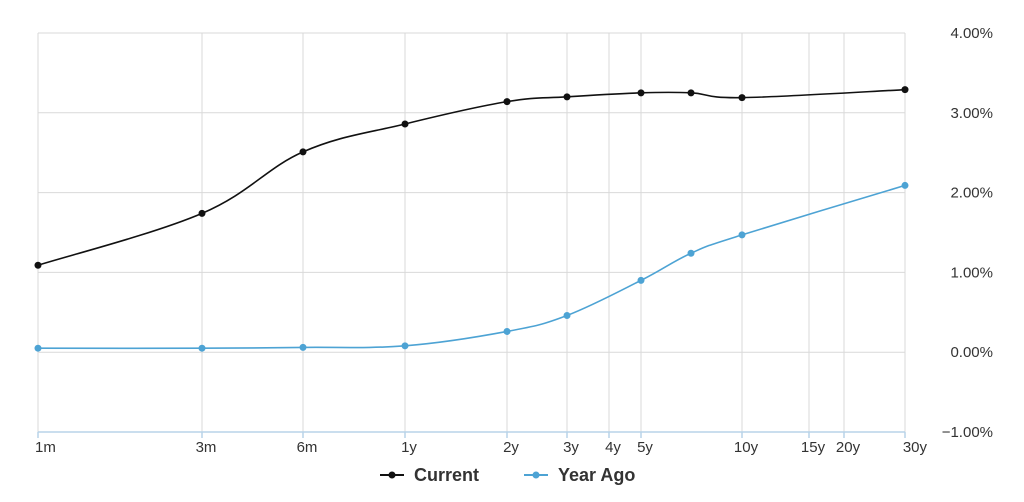  Describe the element at coordinates (915, 447) in the screenshot. I see `x-tick-label: 30y` at that location.